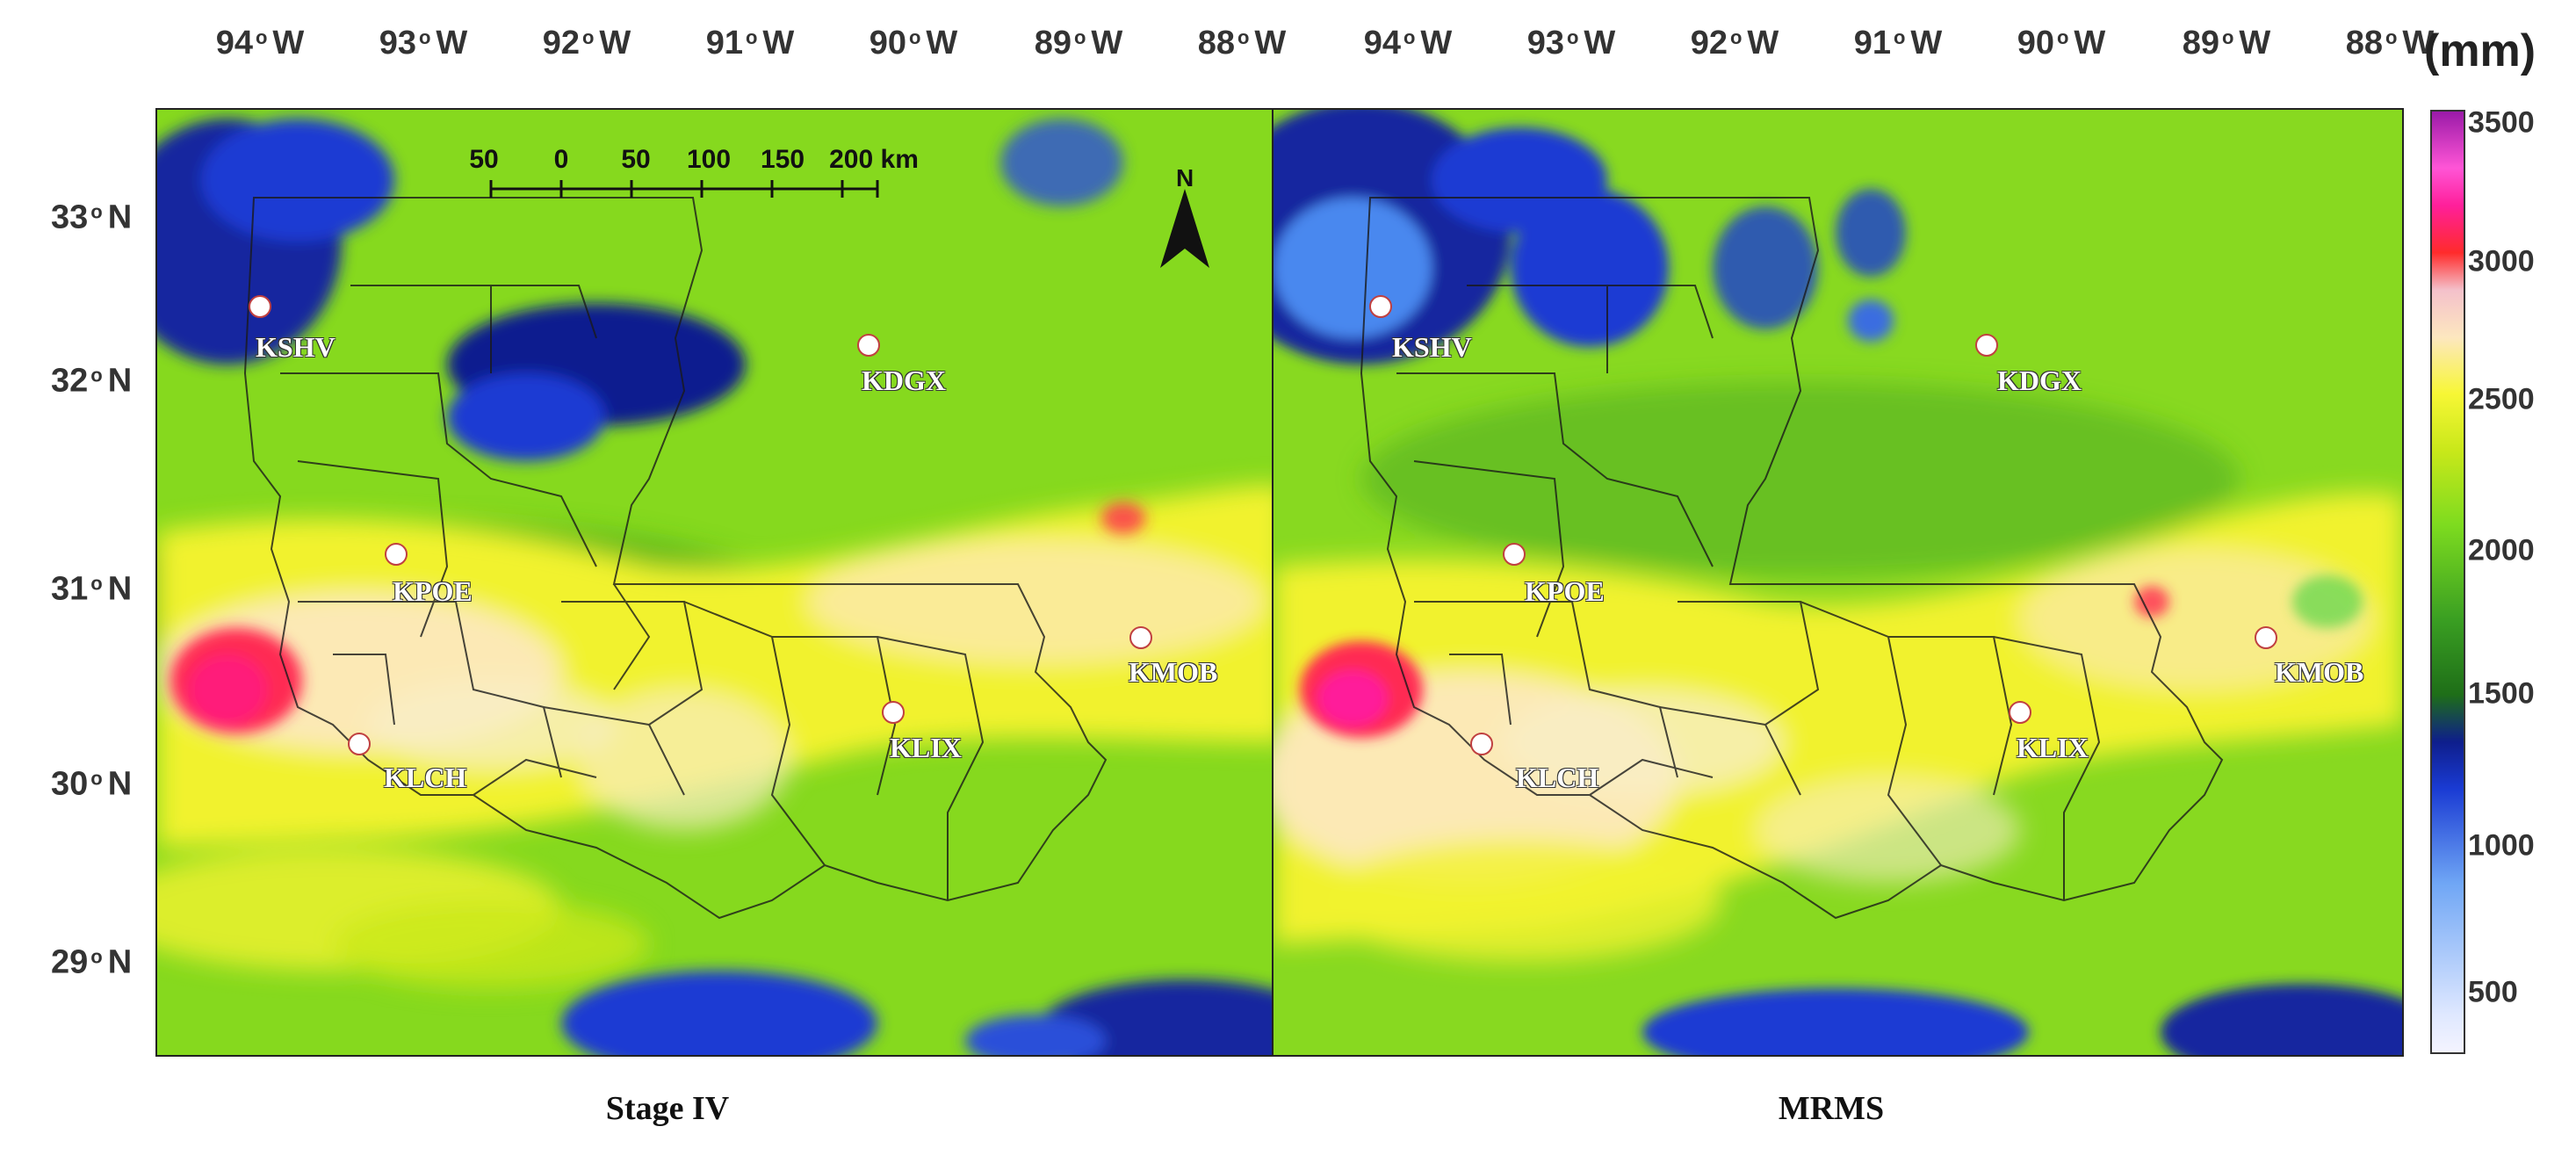 The height and width of the screenshot is (1163, 2576). What do you see at coordinates (2493, 992) in the screenshot?
I see `colorbar-tick: 500` at bounding box center [2493, 992].